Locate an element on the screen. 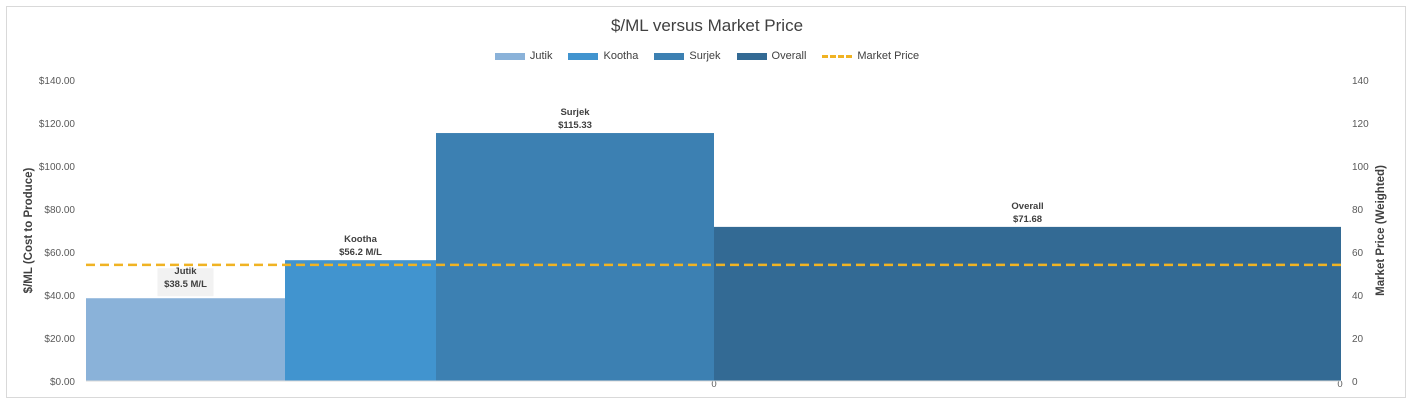  legend-swatch-overall is located at coordinates (751, 56).